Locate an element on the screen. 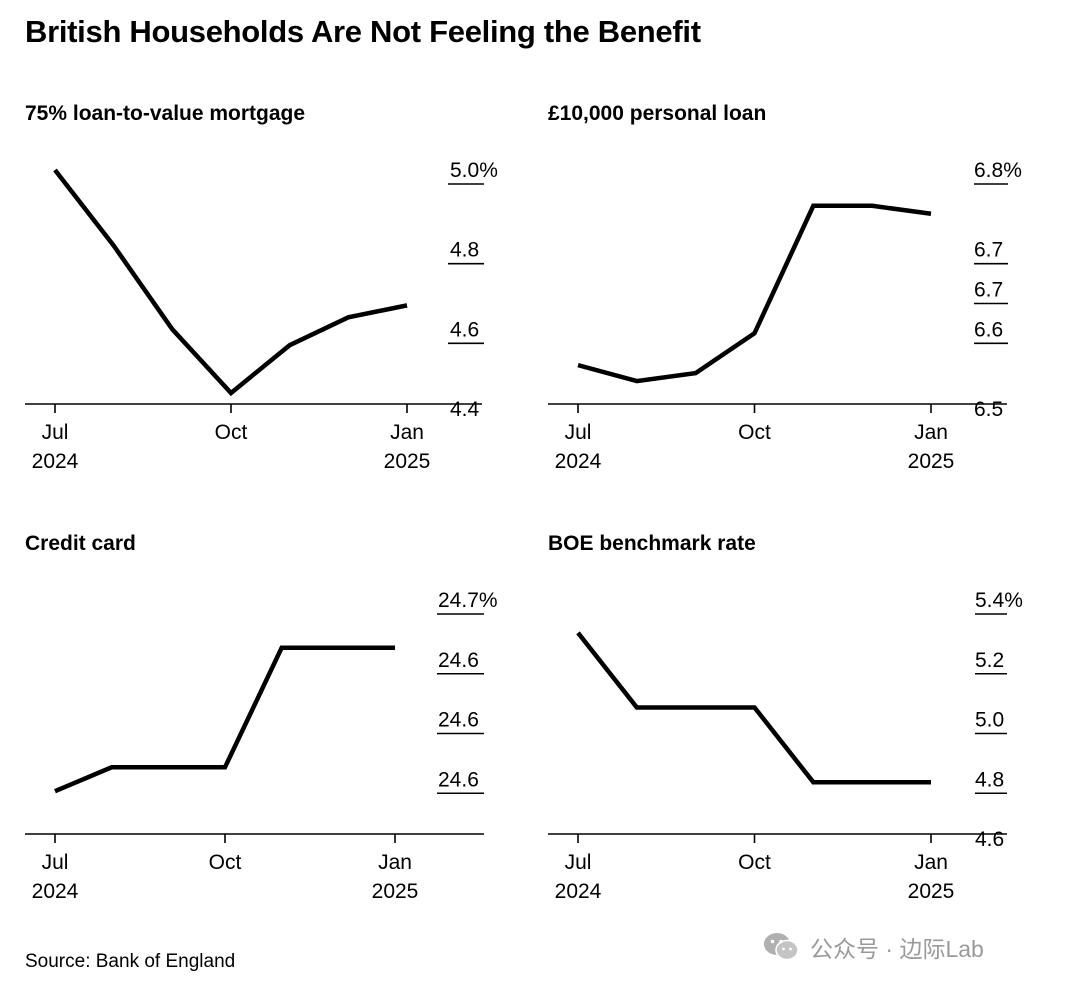 The image size is (1080, 989). wechat-icon is located at coordinates (781, 947).